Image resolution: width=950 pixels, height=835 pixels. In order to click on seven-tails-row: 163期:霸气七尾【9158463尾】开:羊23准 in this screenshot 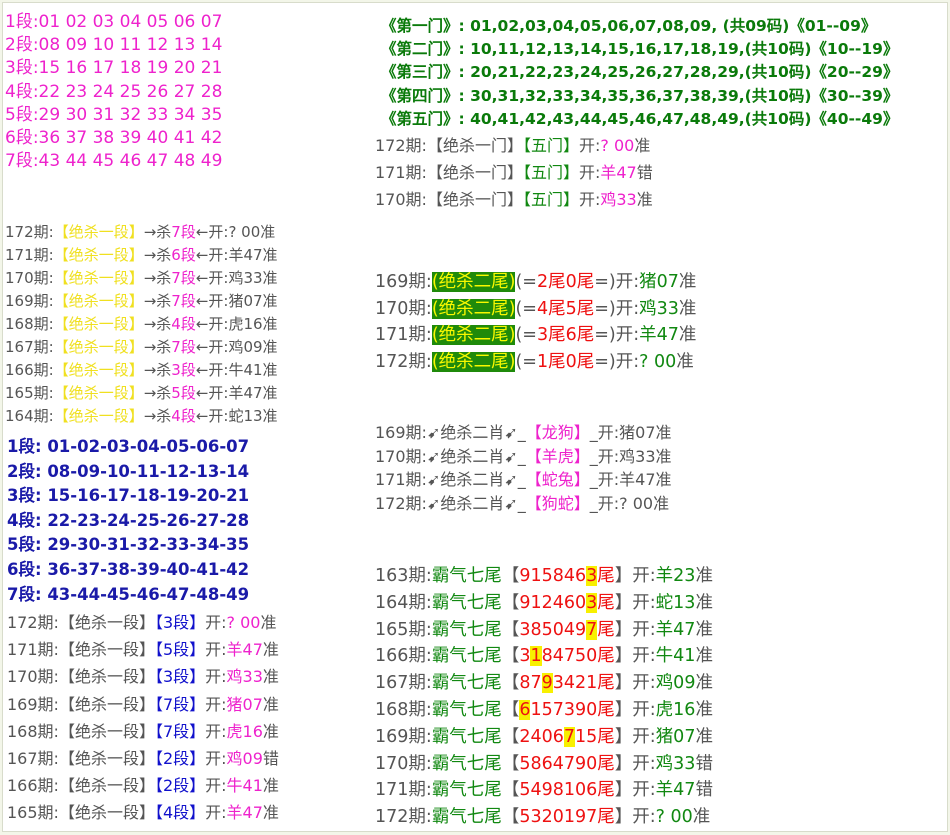, I will do `click(544, 576)`.